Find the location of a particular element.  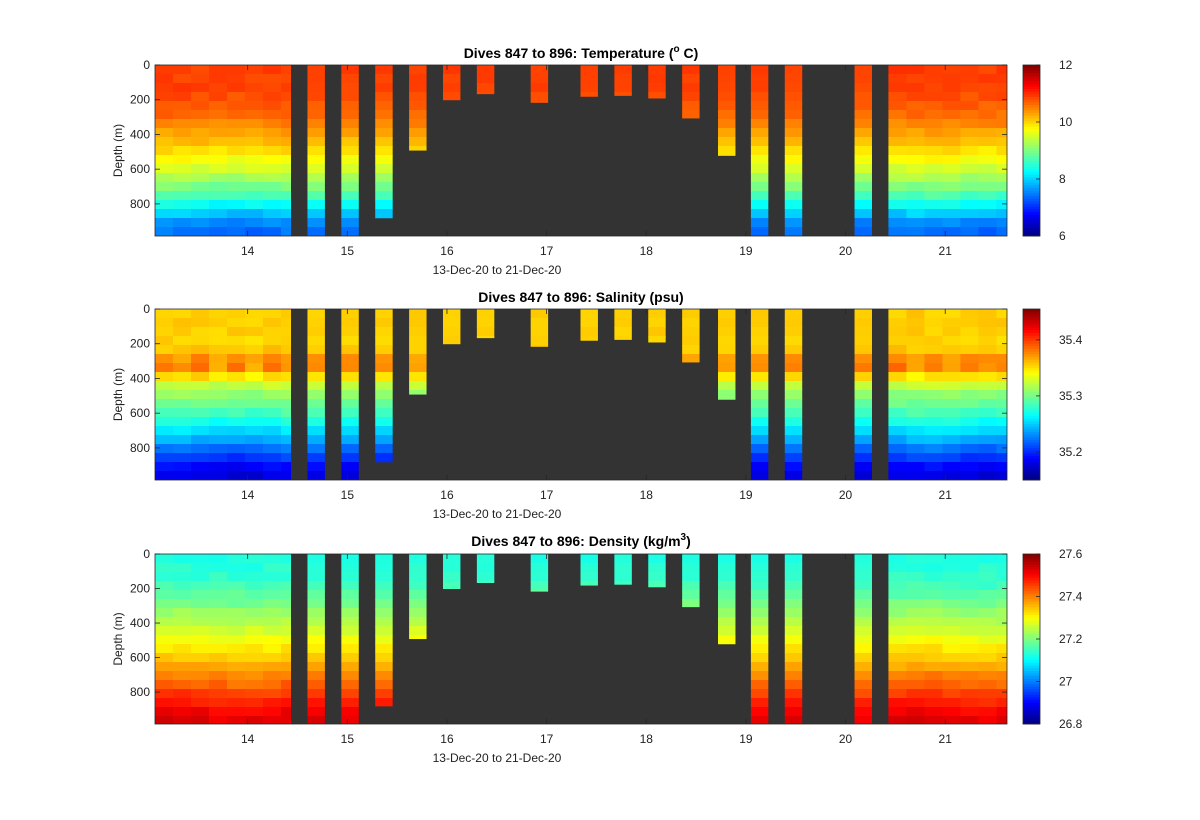

colorbar: 6 8 10 12 is located at coordinates (1047, 150).